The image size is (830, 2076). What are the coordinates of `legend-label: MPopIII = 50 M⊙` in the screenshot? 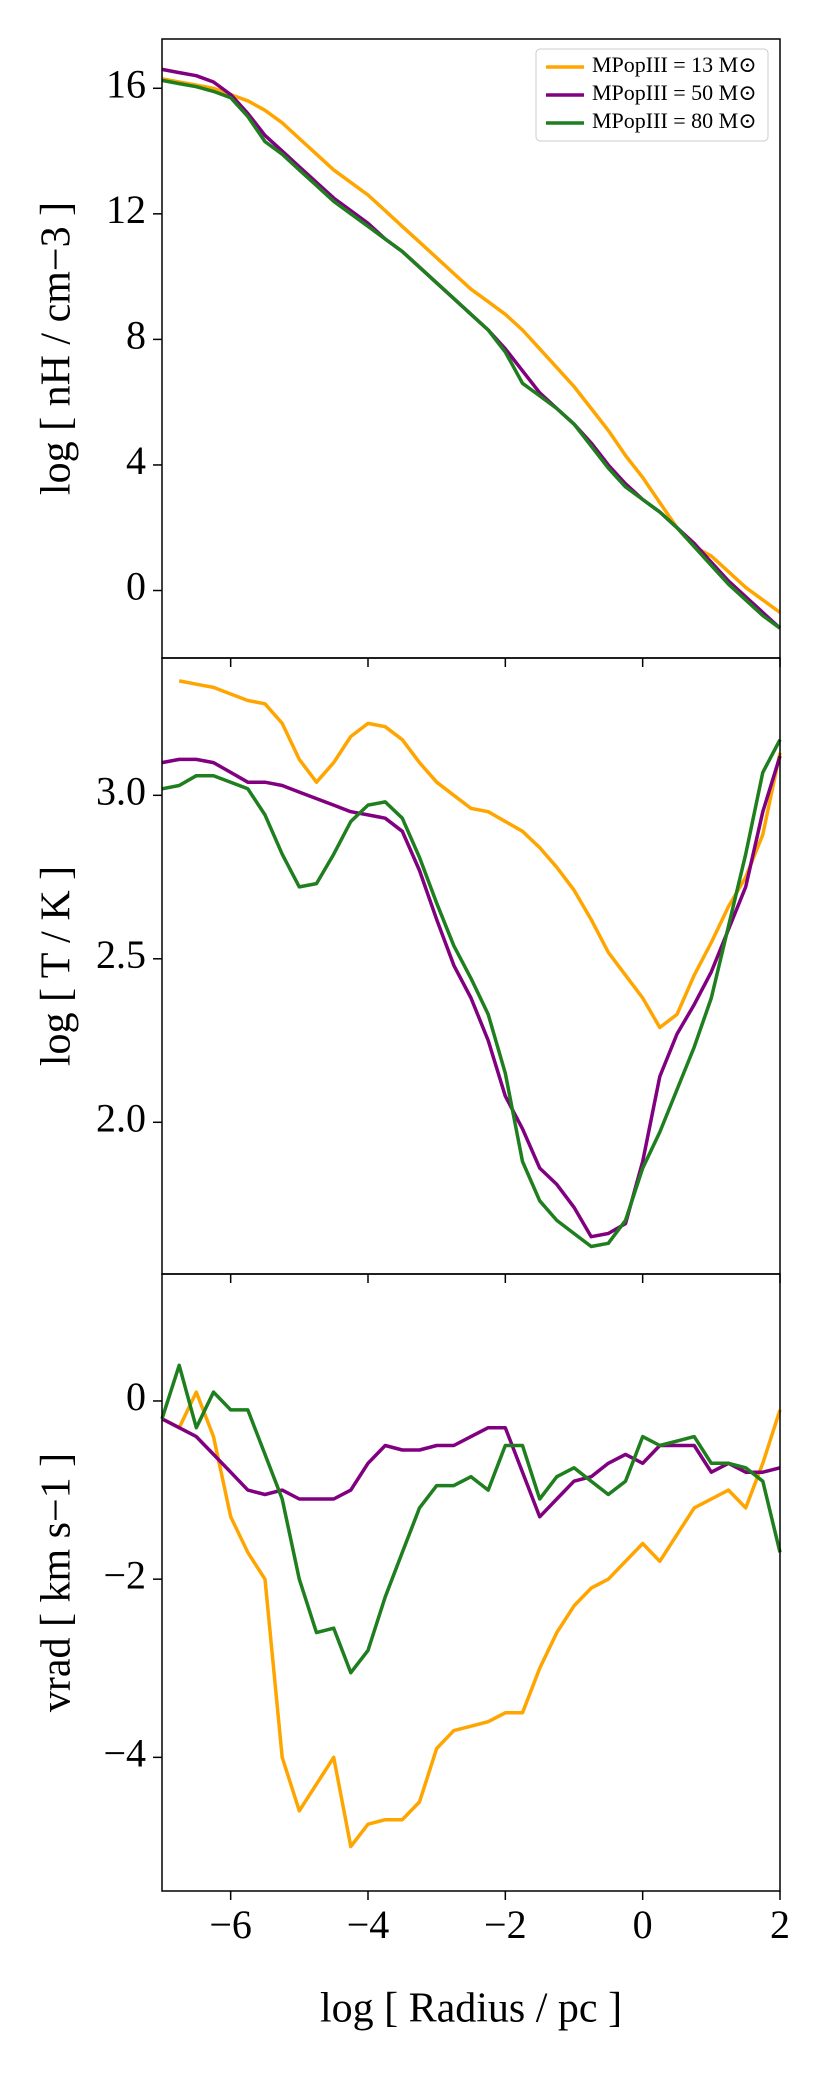 It's located at (674, 92).